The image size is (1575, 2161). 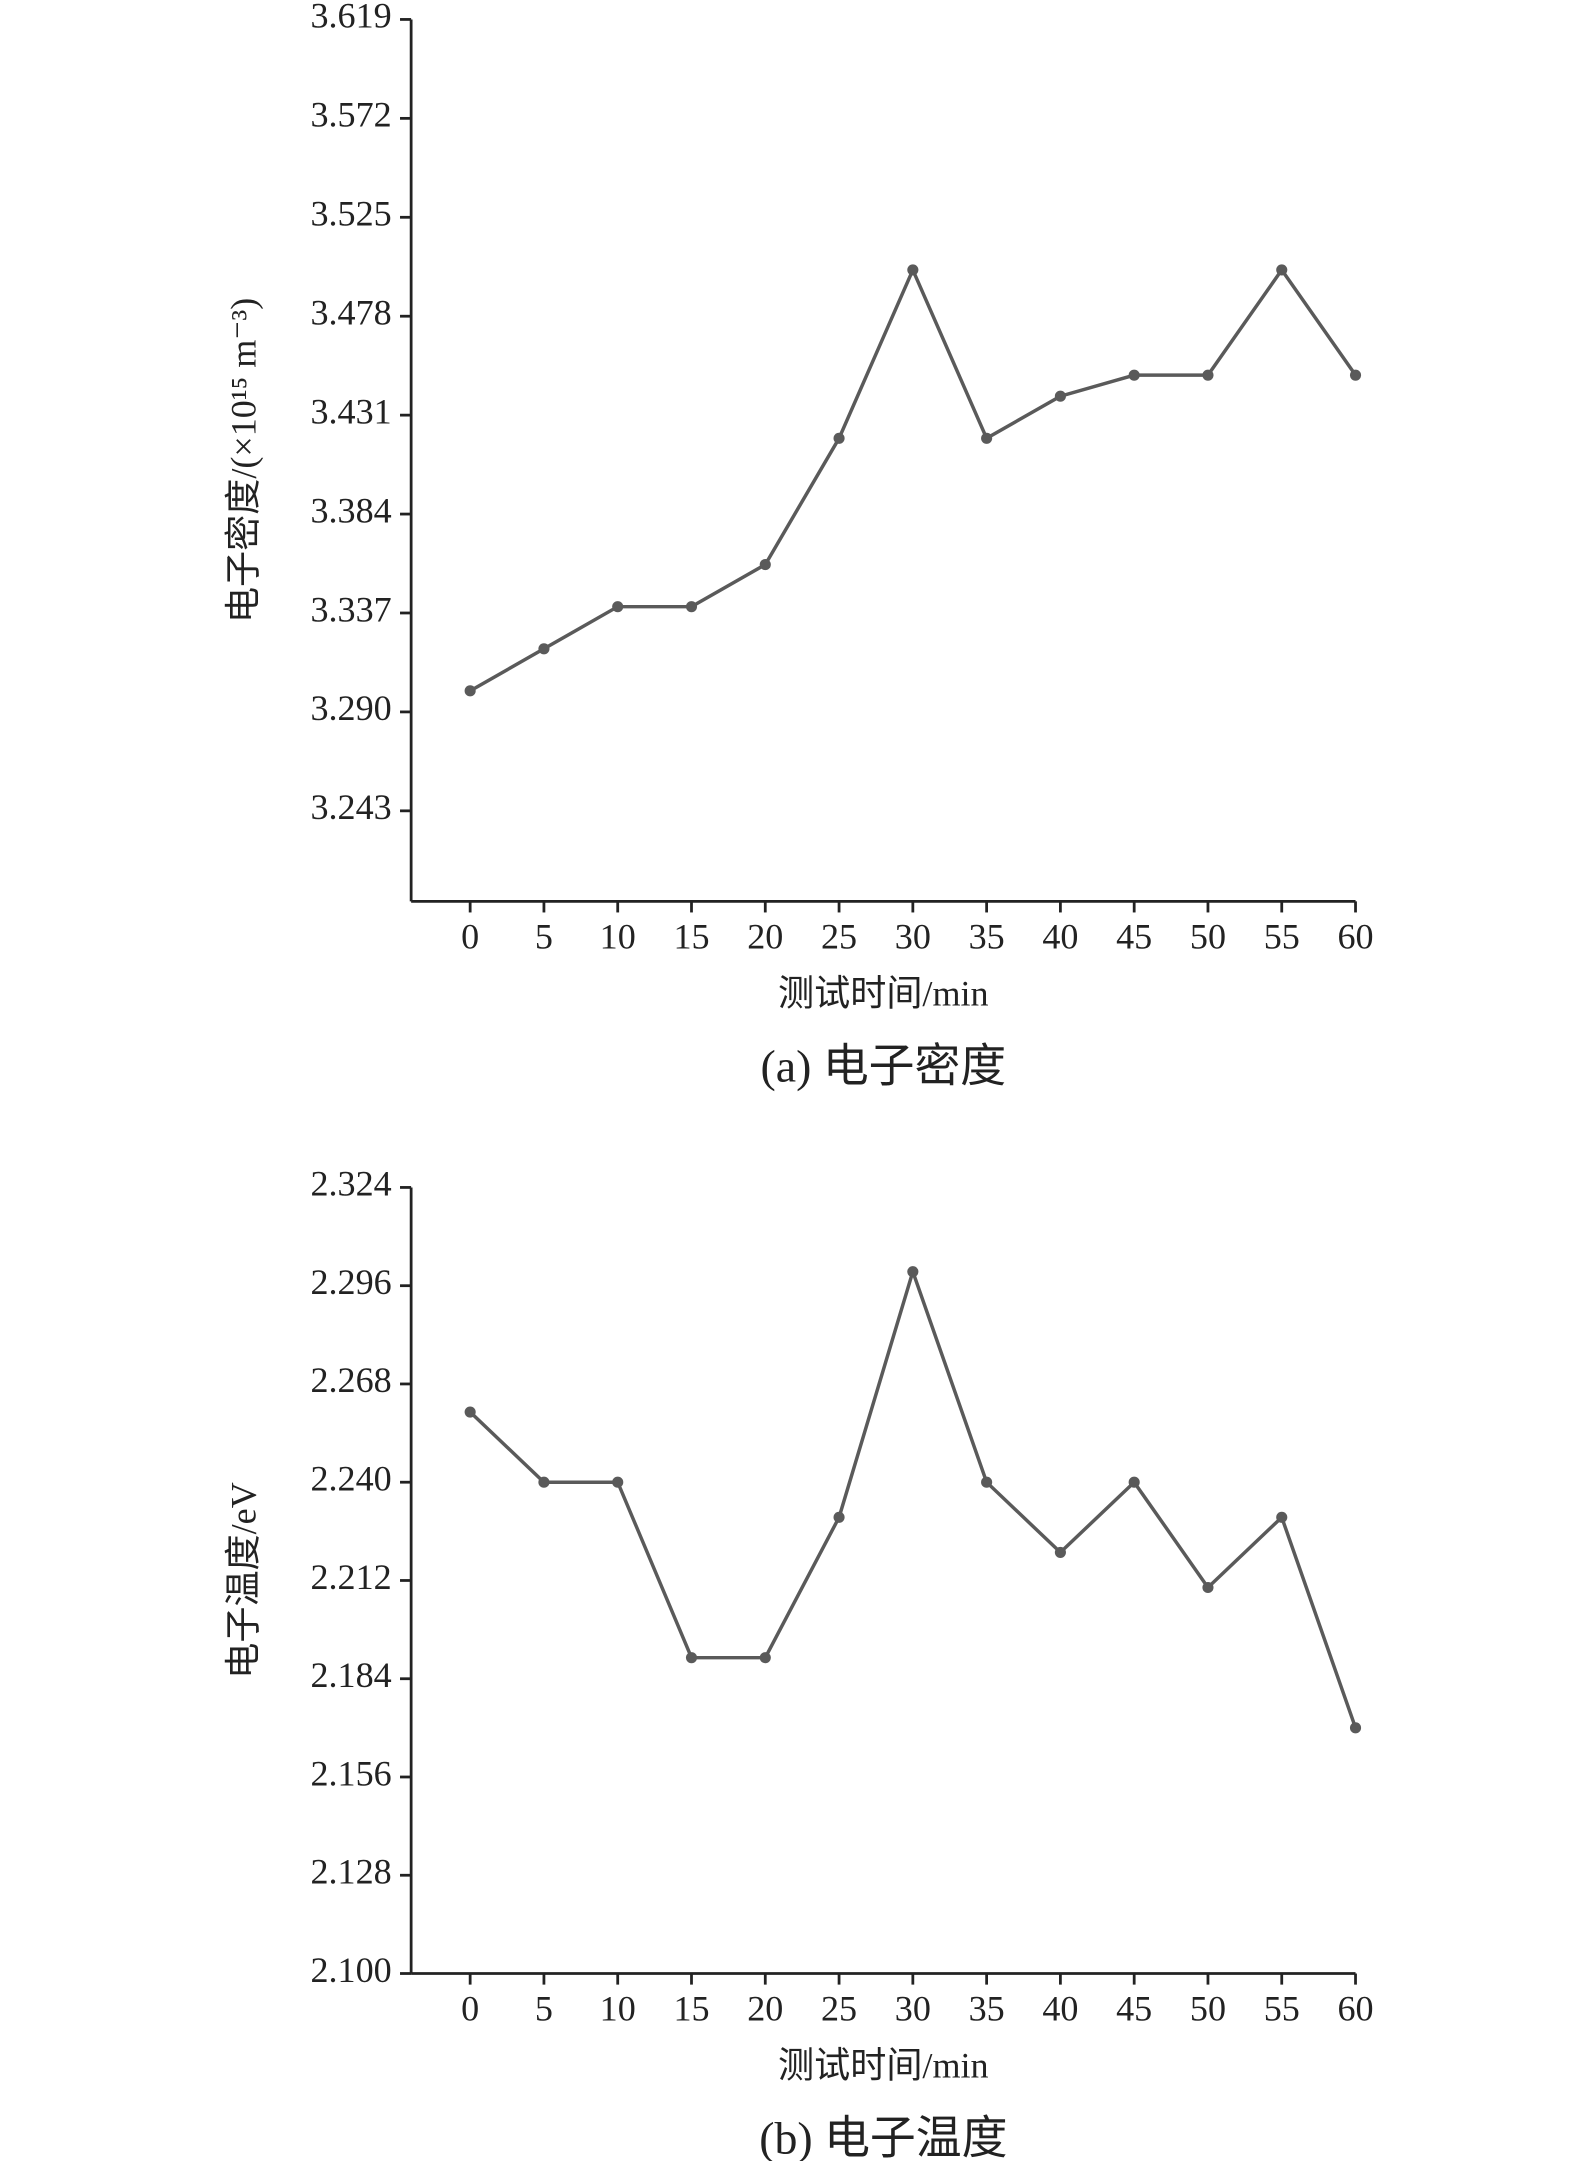 What do you see at coordinates (350, 18) in the screenshot?
I see `y-tick-label: 3.619` at bounding box center [350, 18].